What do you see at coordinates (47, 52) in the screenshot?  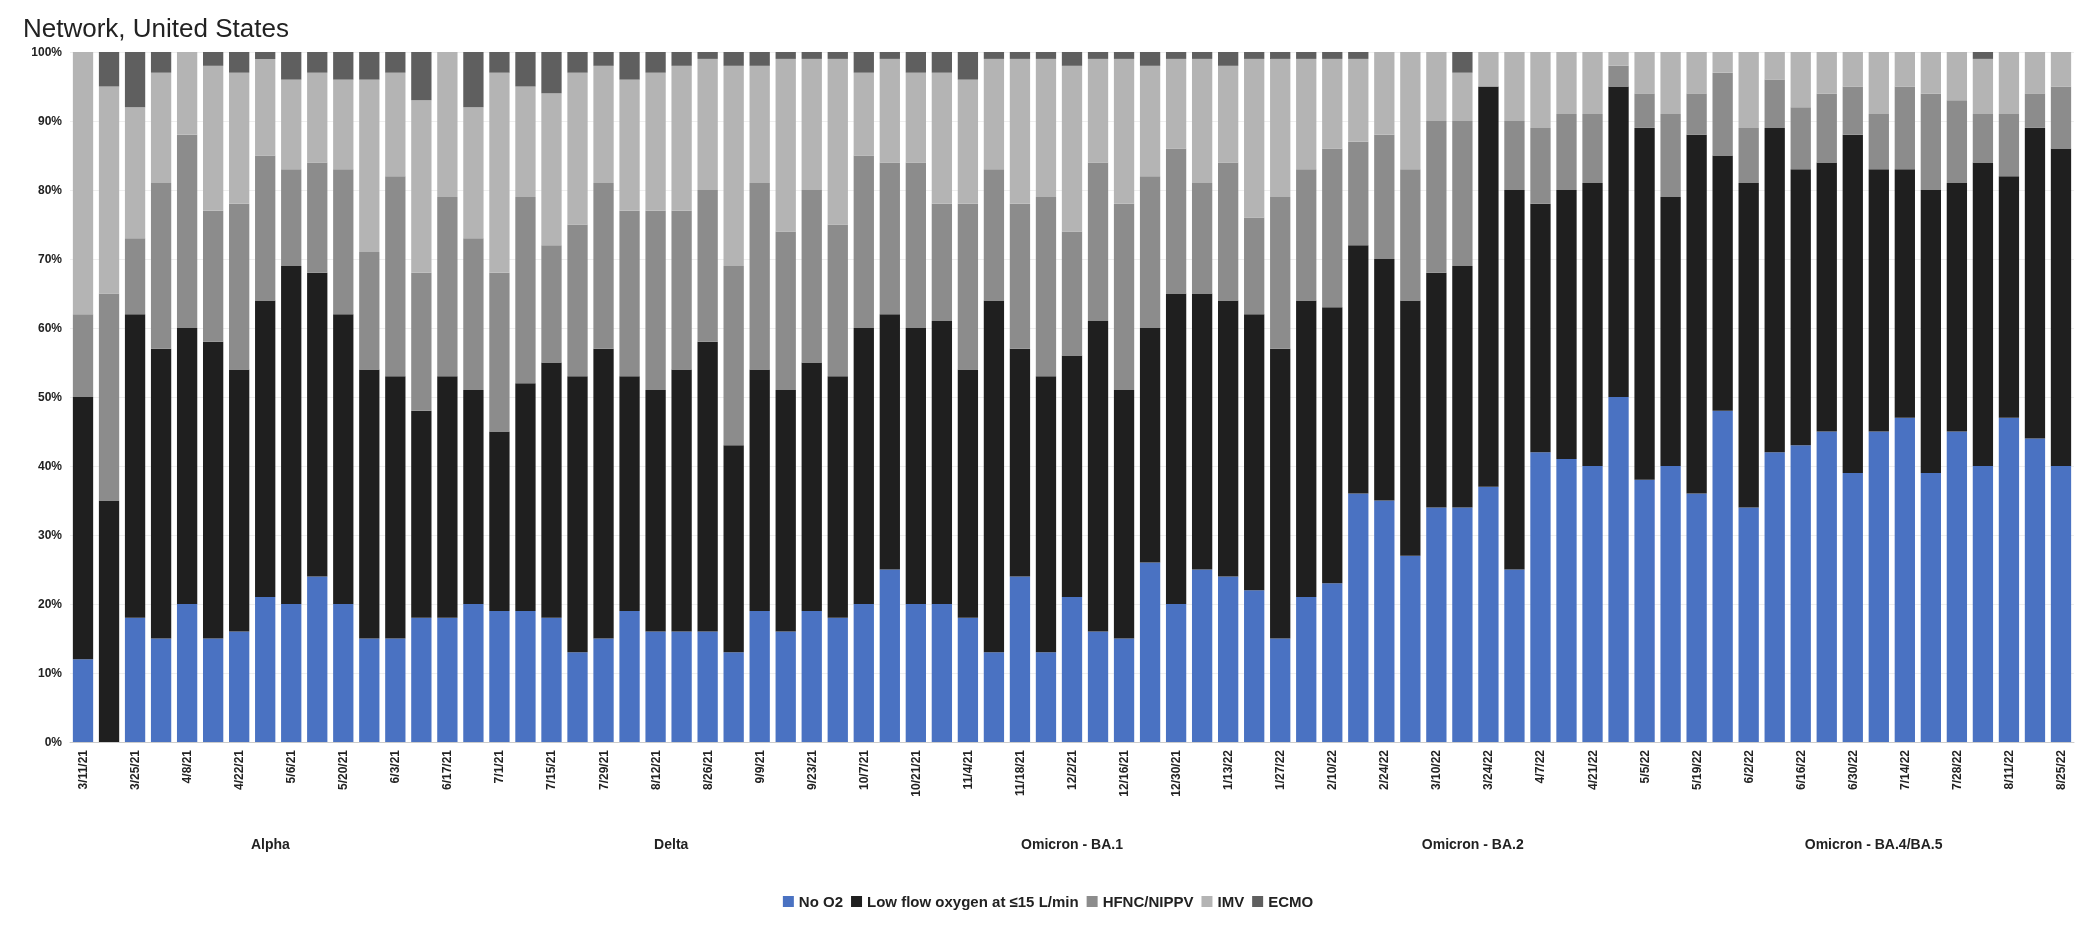 I see `y-tick-label: 100%` at bounding box center [47, 52].